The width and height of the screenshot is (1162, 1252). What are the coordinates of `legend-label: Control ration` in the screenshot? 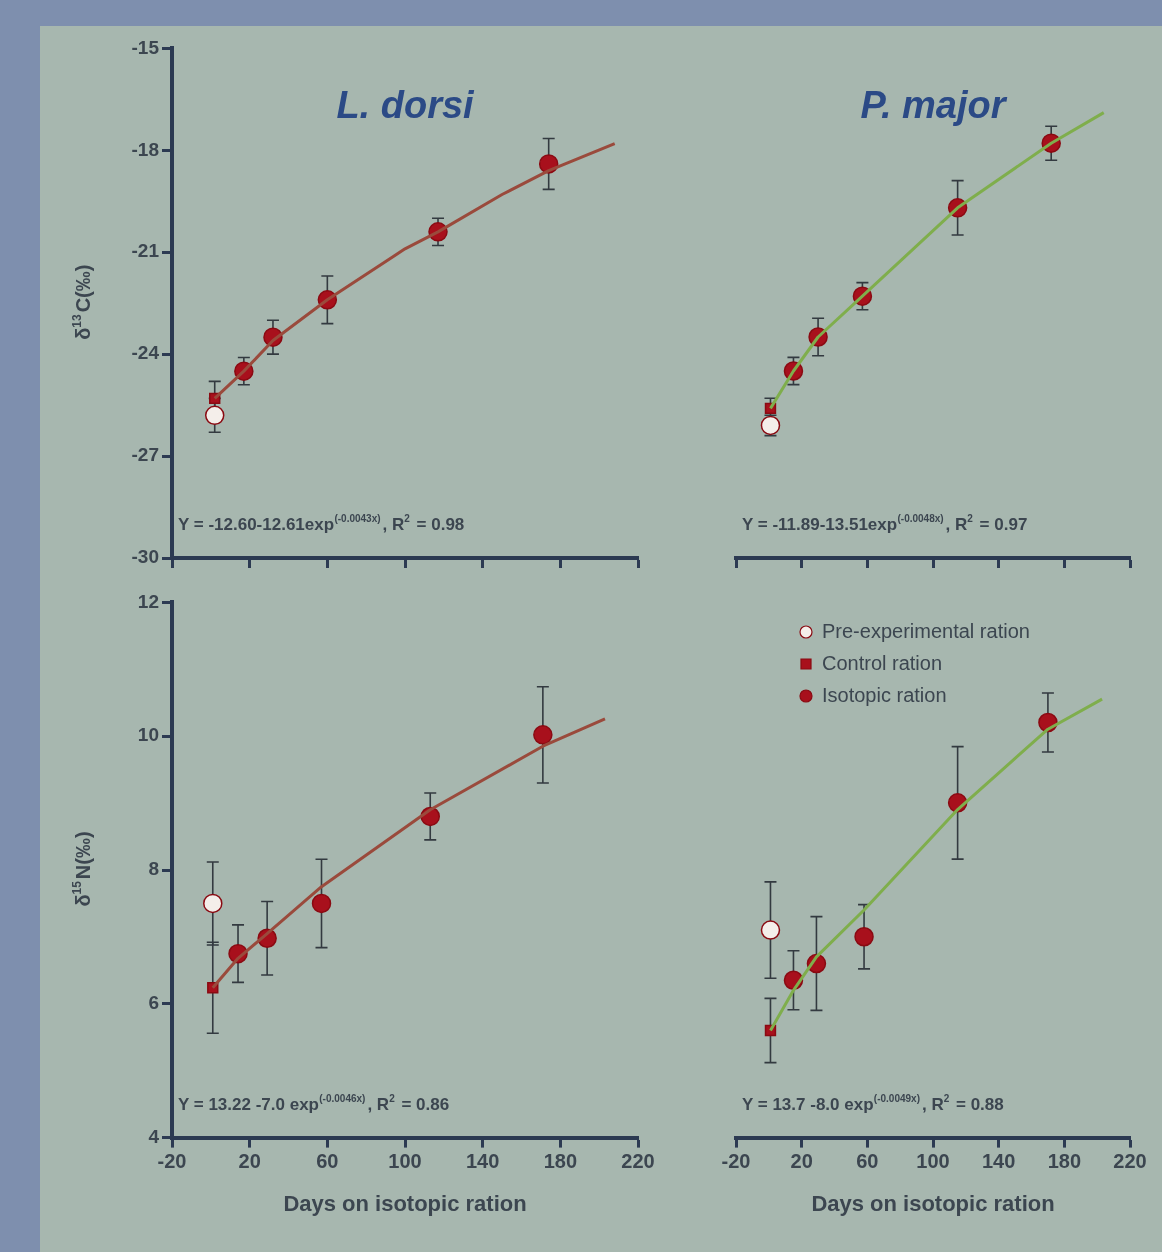 It's located at (882, 662).